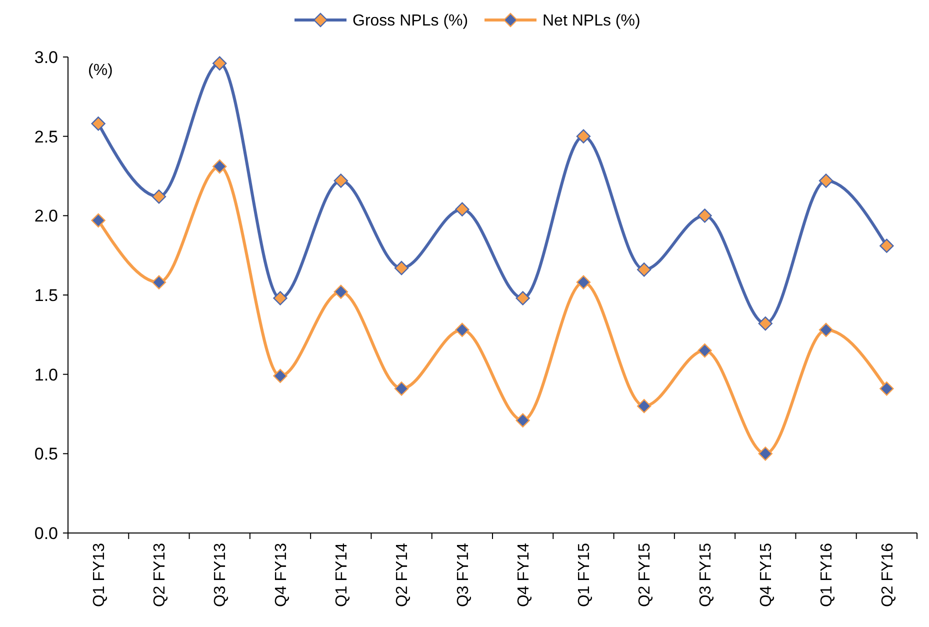  What do you see at coordinates (46, 136) in the screenshot?
I see `y-tick-label: 2.5` at bounding box center [46, 136].